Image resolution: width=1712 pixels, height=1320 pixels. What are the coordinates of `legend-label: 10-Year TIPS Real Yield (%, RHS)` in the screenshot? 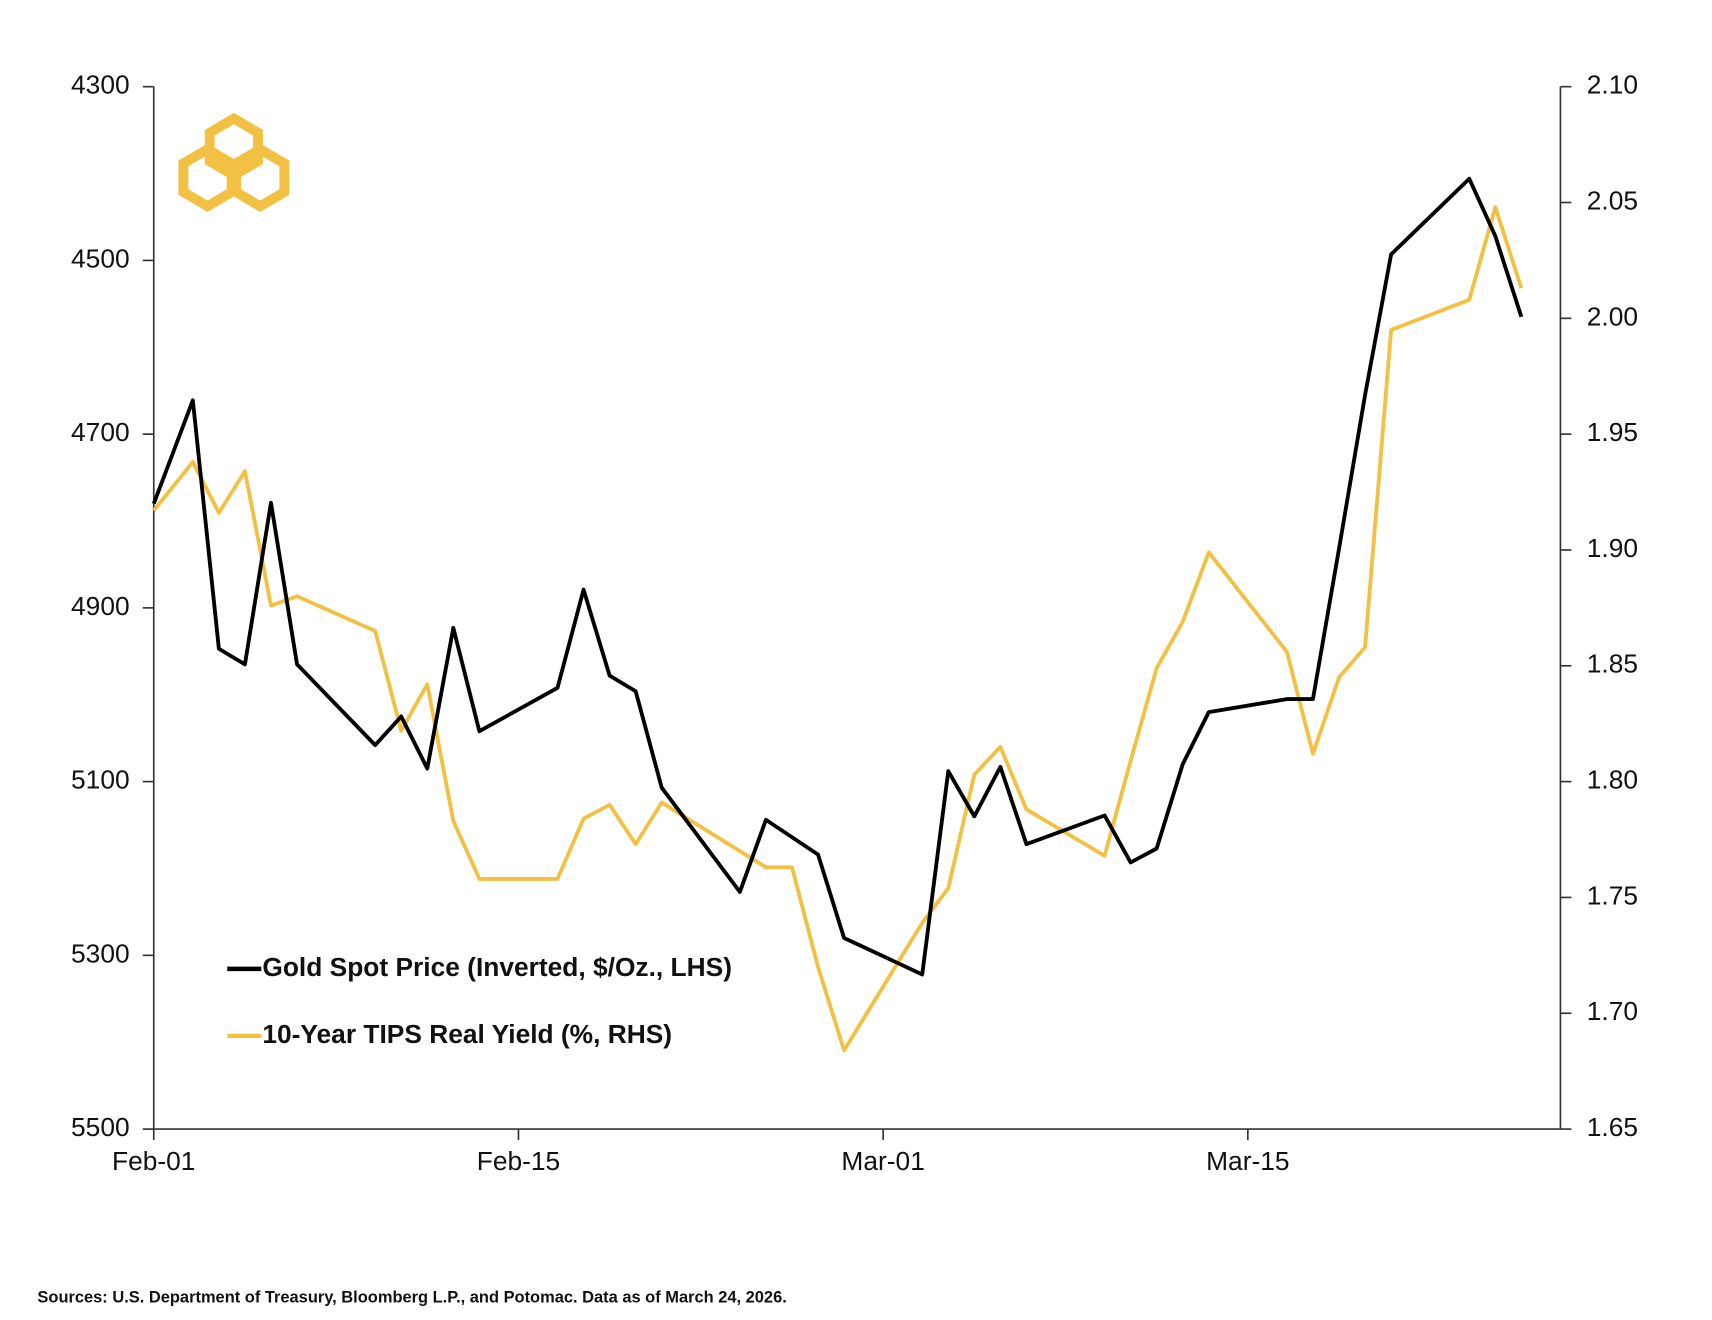 It's located at (467, 1034).